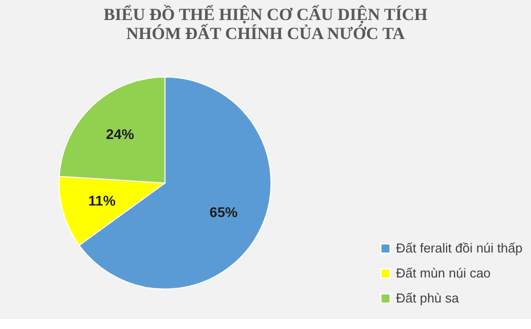  I want to click on data-label: 24%, so click(120, 134).